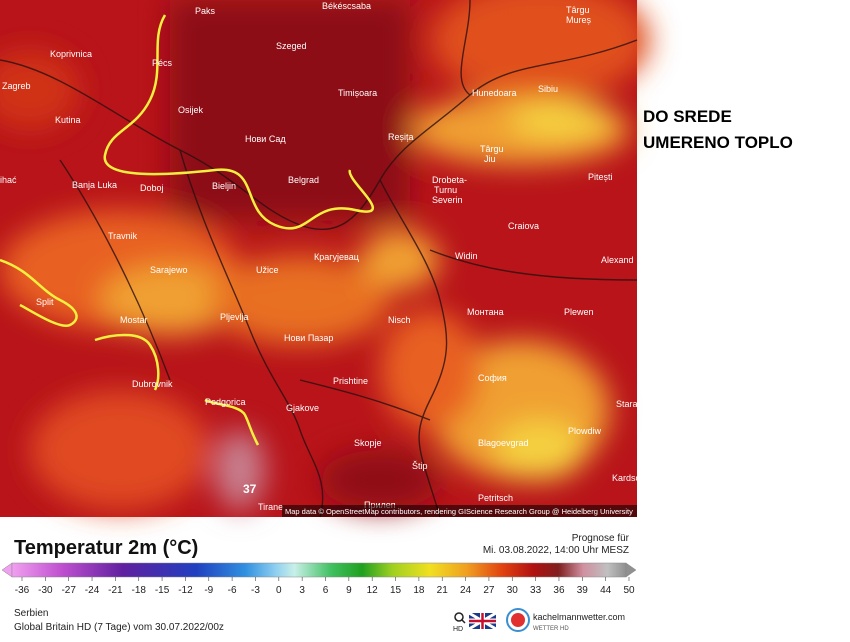 The width and height of the screenshot is (850, 642). What do you see at coordinates (152, 188) in the screenshot?
I see `city-label: Doboj` at bounding box center [152, 188].